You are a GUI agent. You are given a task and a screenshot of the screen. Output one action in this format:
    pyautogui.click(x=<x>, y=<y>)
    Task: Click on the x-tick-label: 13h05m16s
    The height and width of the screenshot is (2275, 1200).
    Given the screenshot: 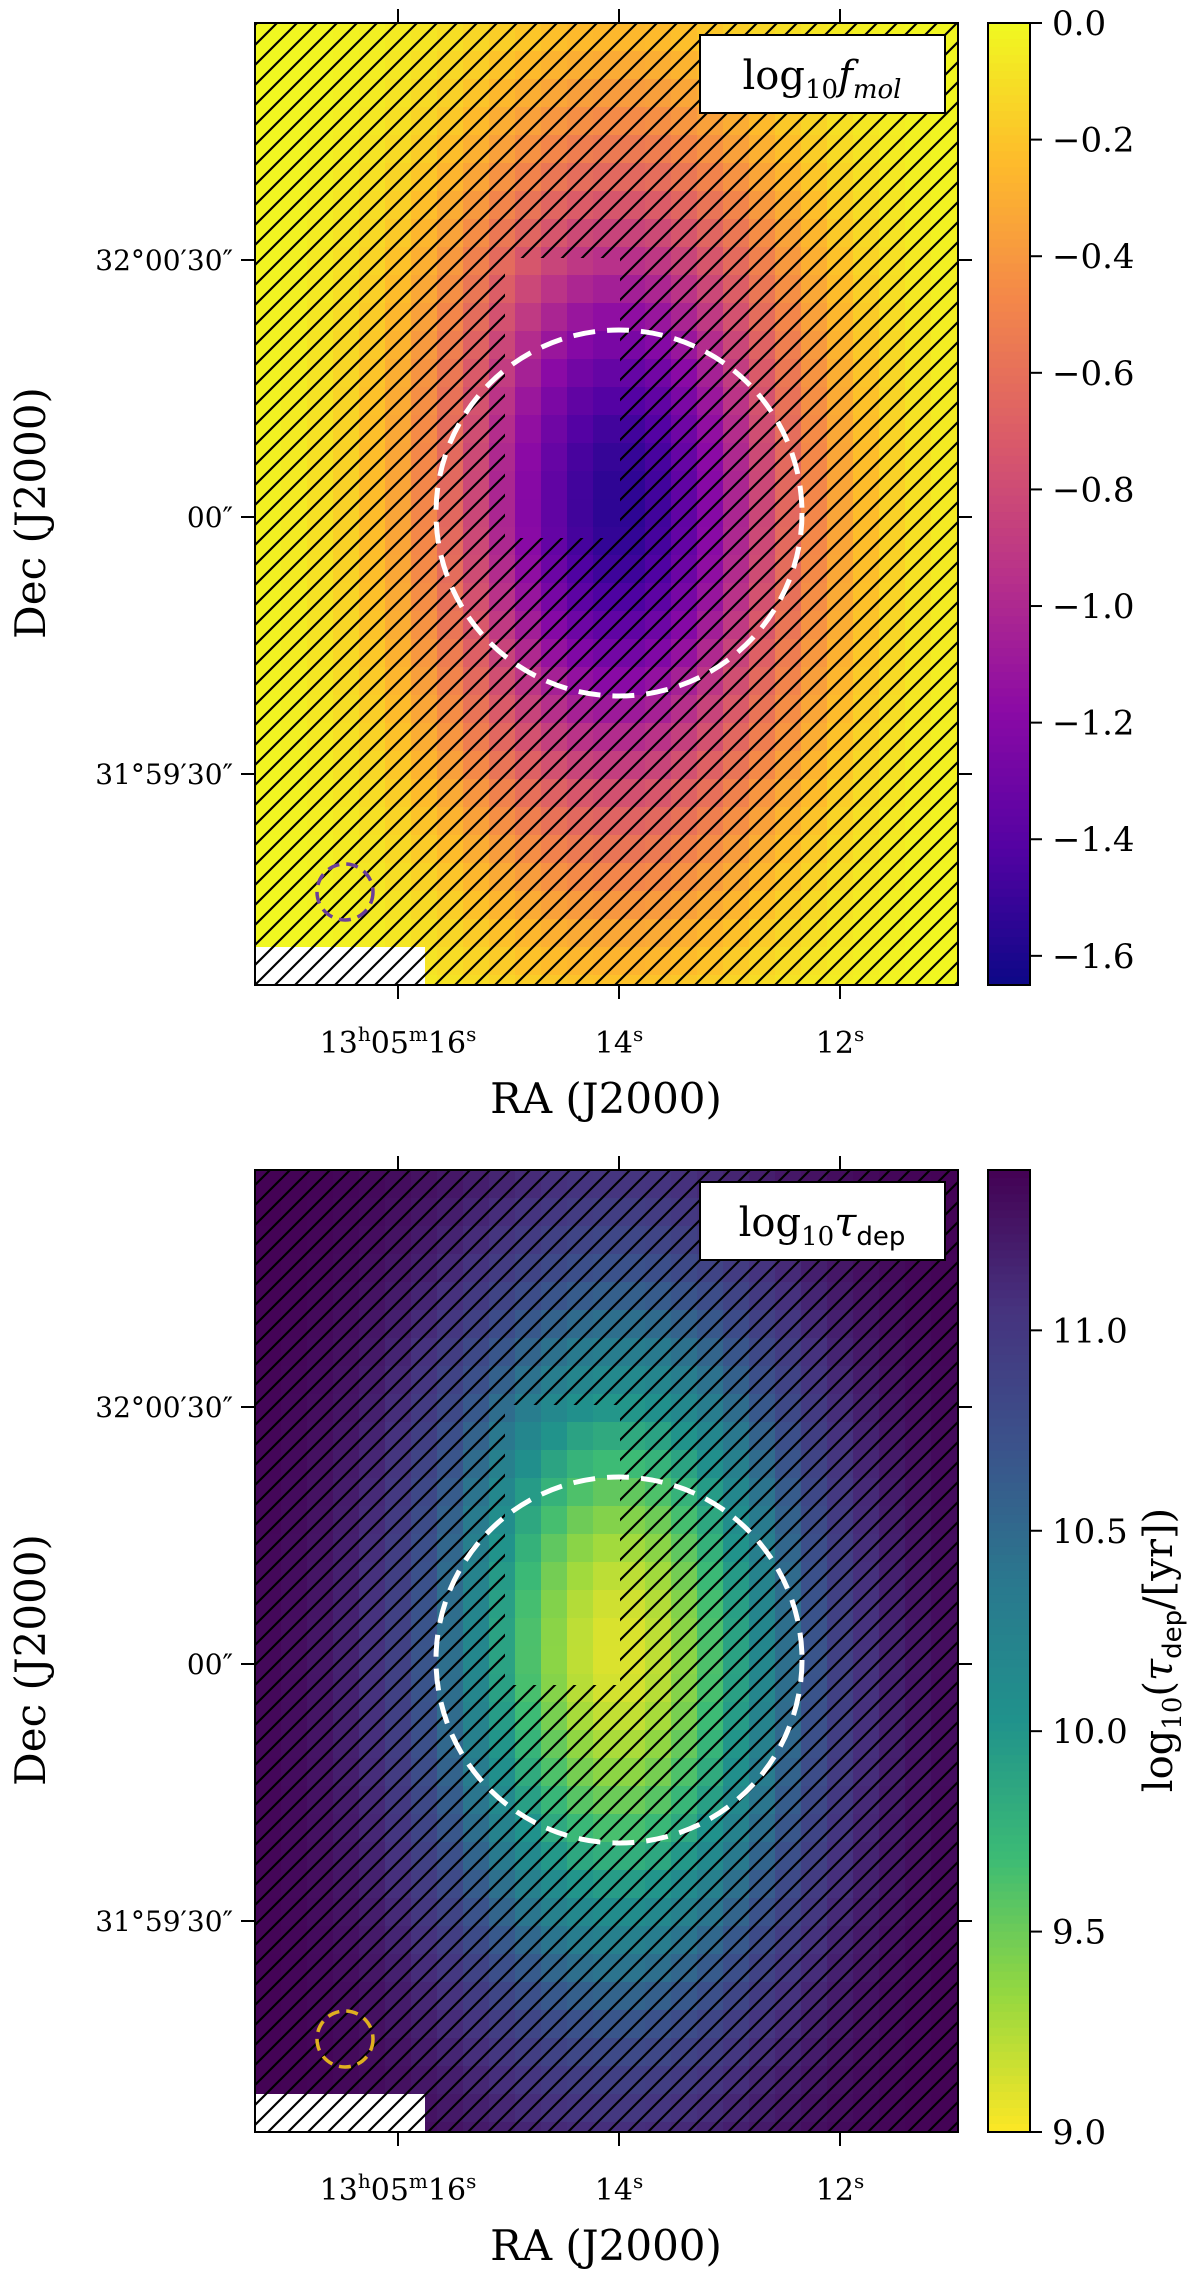 What is the action you would take?
    pyautogui.click(x=398, y=2188)
    